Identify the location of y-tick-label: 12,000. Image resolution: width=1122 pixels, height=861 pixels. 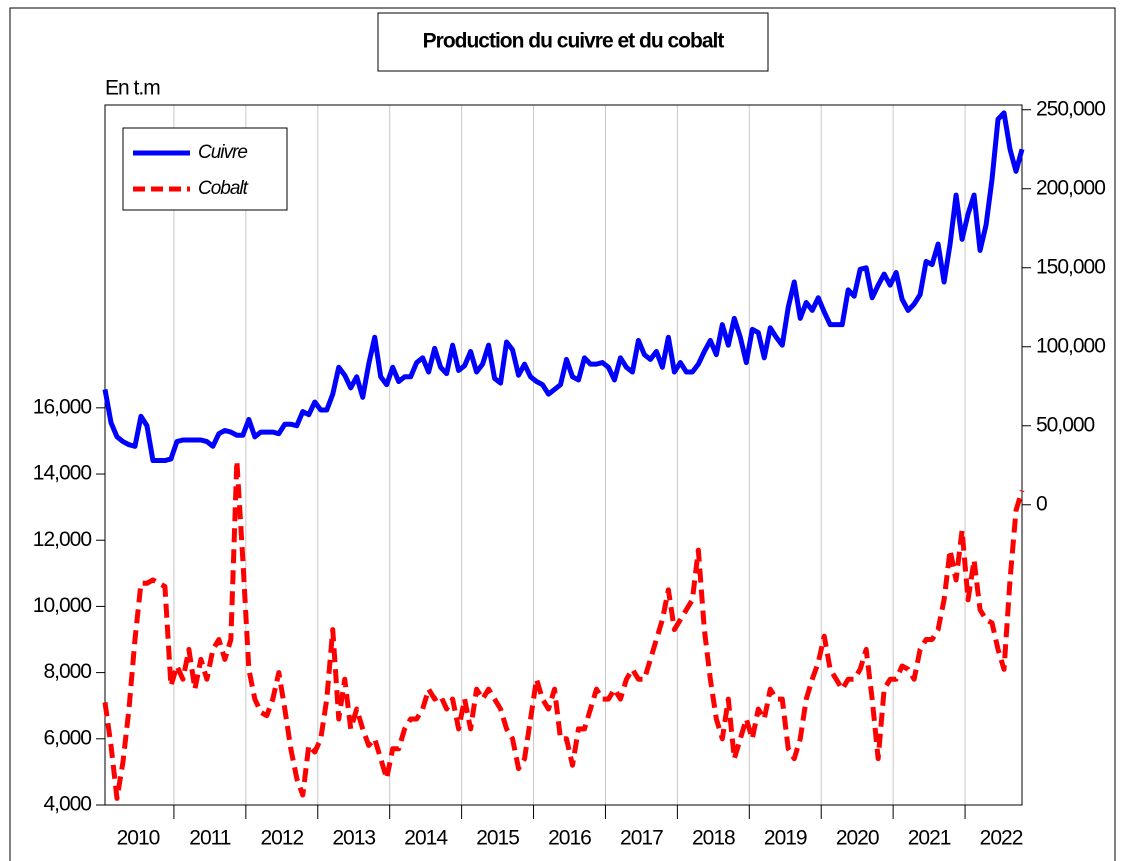
(62, 539).